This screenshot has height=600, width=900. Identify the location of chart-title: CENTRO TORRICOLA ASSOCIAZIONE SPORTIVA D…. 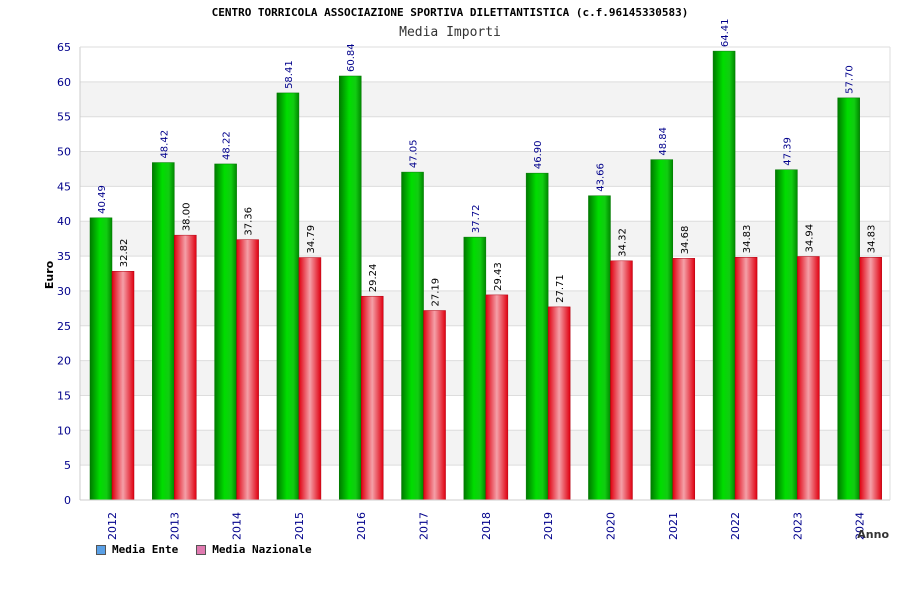
(450, 12).